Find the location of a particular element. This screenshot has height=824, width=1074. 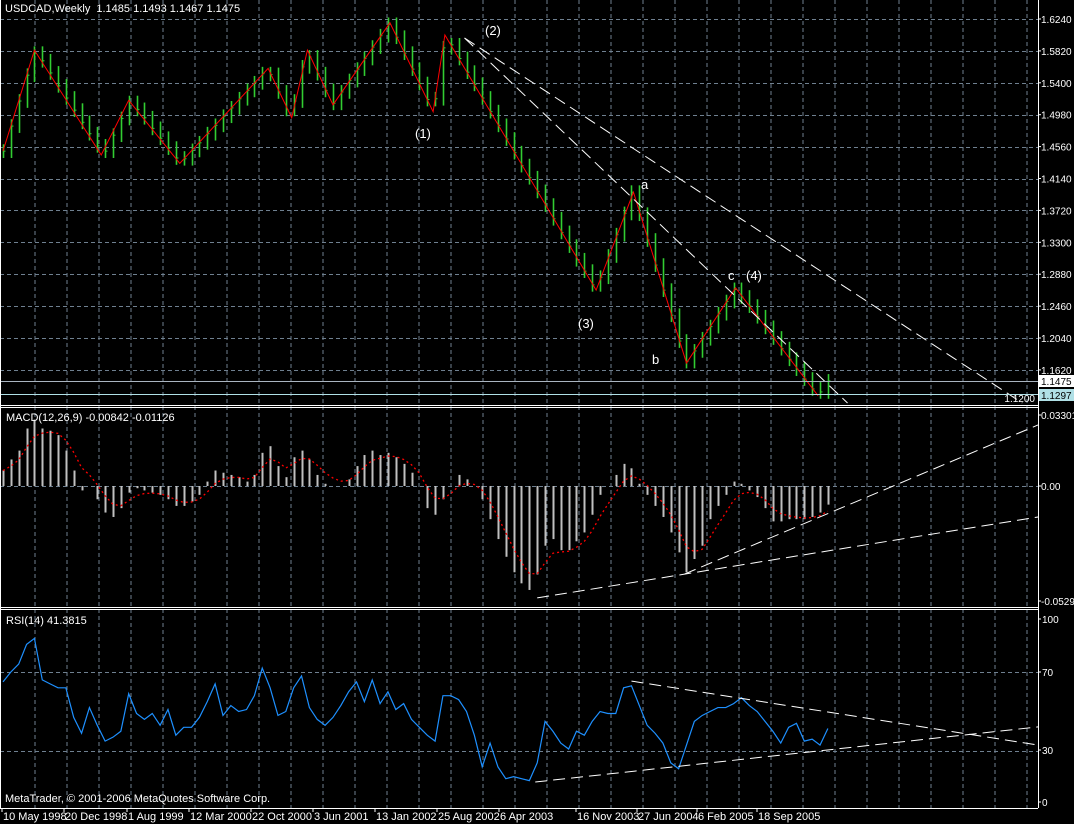

ohlc-values-label: 1.1485 1.1493 1.1467 1.1475 is located at coordinates (168, 9).